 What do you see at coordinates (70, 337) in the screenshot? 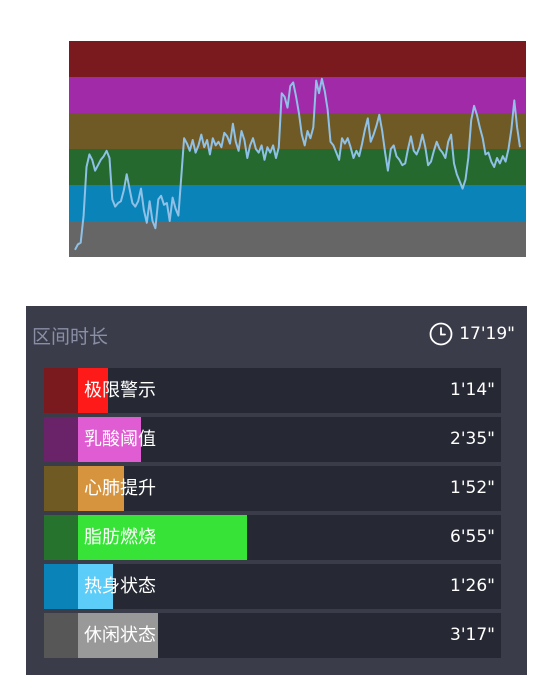
I see `panel-title: 区间时长` at bounding box center [70, 337].